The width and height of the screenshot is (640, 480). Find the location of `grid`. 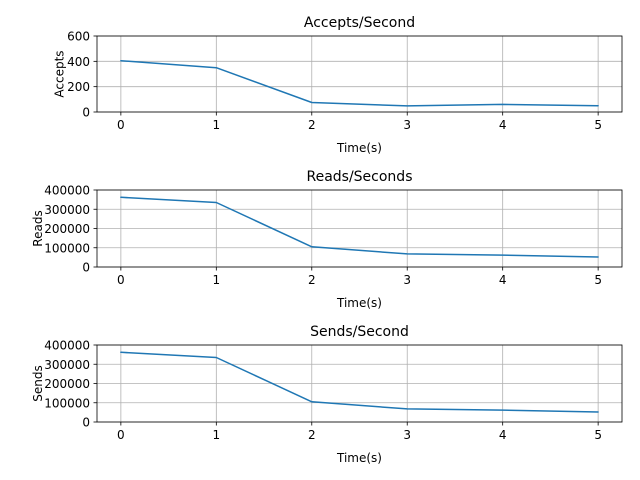

grid is located at coordinates (359, 74).